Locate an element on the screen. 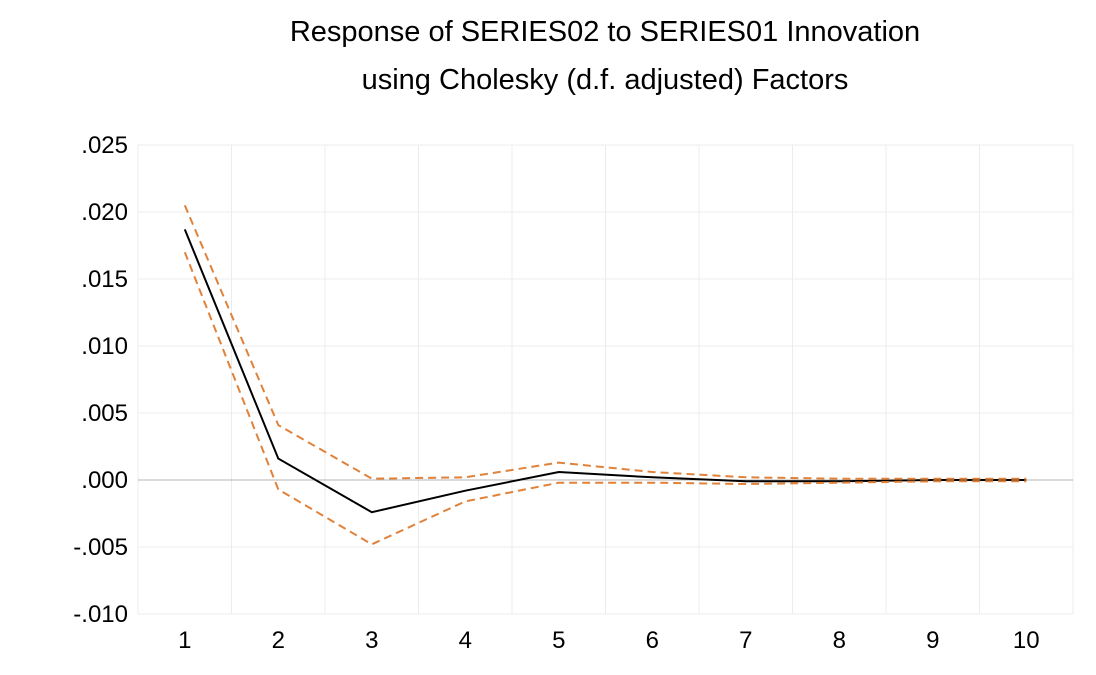 The image size is (1096, 675). x-tick-label: 6 is located at coordinates (652, 640).